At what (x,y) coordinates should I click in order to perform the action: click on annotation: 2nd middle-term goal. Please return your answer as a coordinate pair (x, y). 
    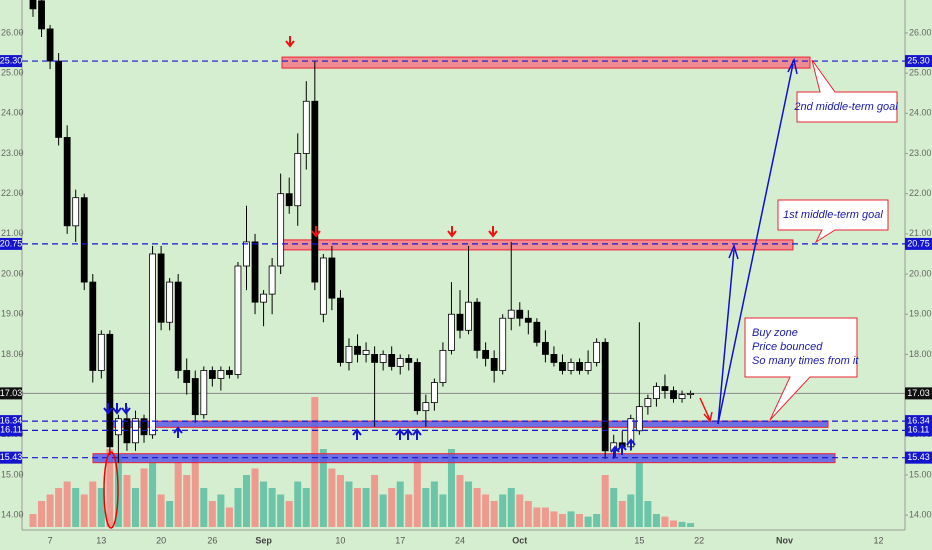
    Looking at the image, I should click on (845, 107).